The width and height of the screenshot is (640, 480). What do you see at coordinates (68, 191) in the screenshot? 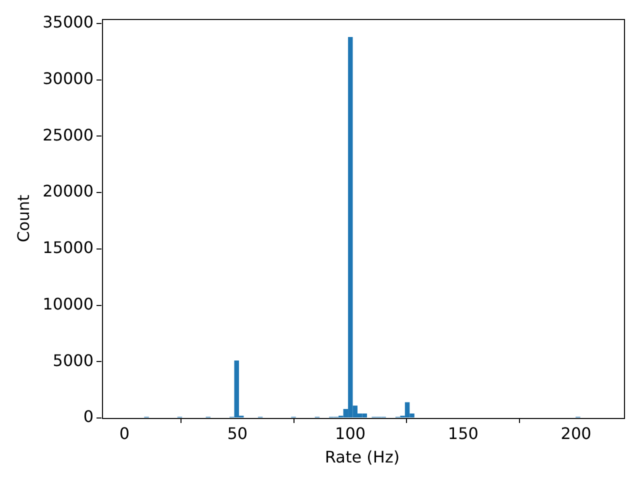
I see `y-tick-label: 20000` at bounding box center [68, 191].